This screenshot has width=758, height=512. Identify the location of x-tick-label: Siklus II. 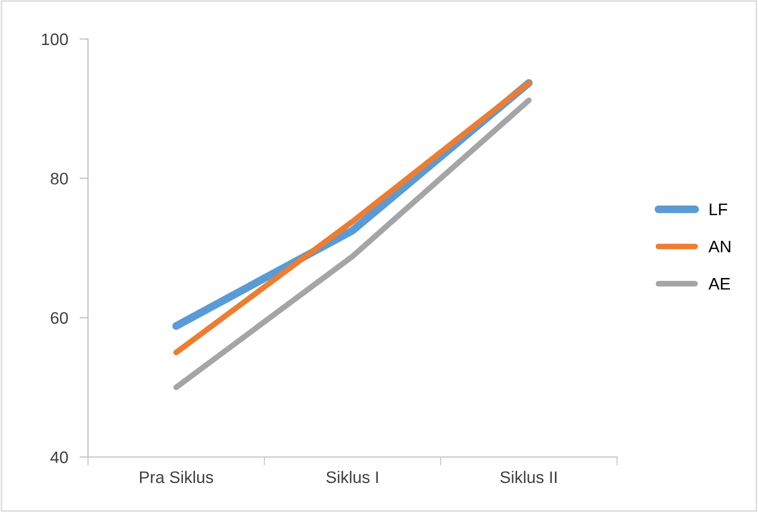
(528, 477).